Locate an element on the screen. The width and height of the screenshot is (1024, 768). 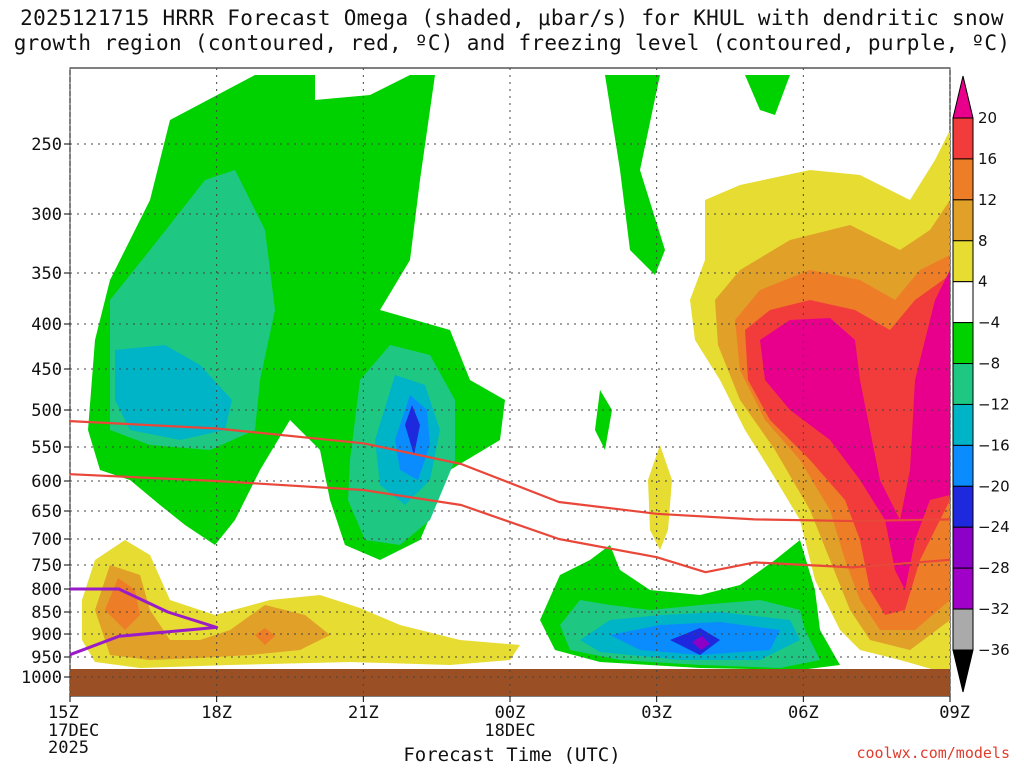
x-tick-sublabel: 18DEC is located at coordinates (509, 731).